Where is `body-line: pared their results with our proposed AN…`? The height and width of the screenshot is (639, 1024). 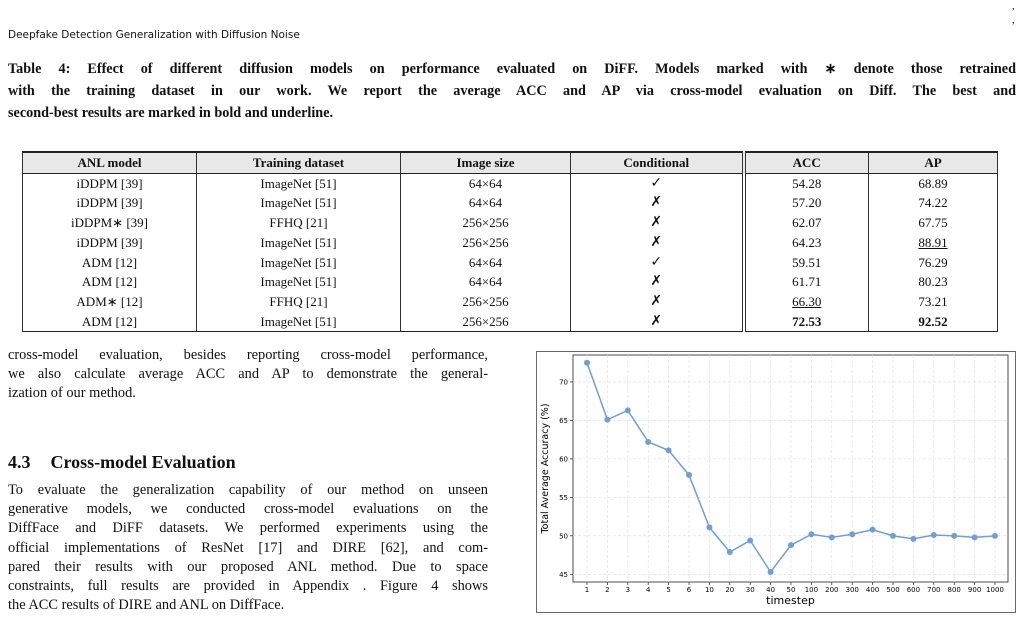
body-line: pared their results with our proposed AN… is located at coordinates (248, 566).